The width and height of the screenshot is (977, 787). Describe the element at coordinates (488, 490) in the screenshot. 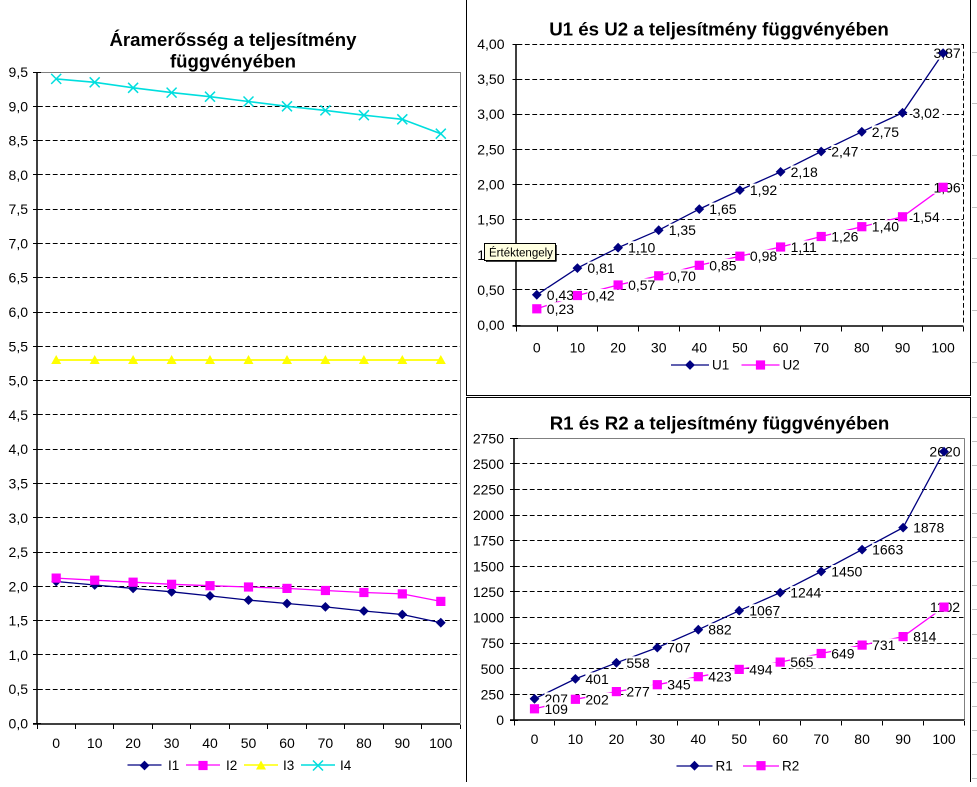

I see `svg-text: 2250` at that location.